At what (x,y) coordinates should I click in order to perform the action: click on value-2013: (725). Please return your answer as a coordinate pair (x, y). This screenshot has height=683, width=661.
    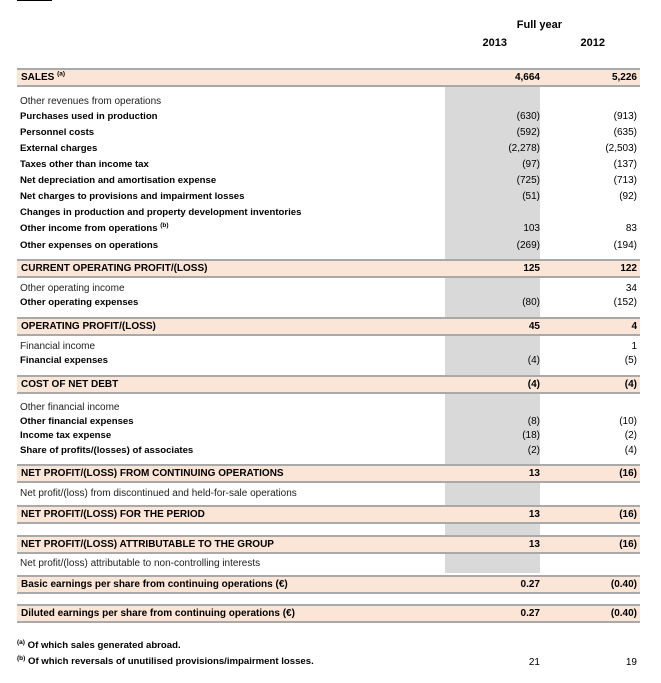
    Looking at the image, I should click on (528, 180).